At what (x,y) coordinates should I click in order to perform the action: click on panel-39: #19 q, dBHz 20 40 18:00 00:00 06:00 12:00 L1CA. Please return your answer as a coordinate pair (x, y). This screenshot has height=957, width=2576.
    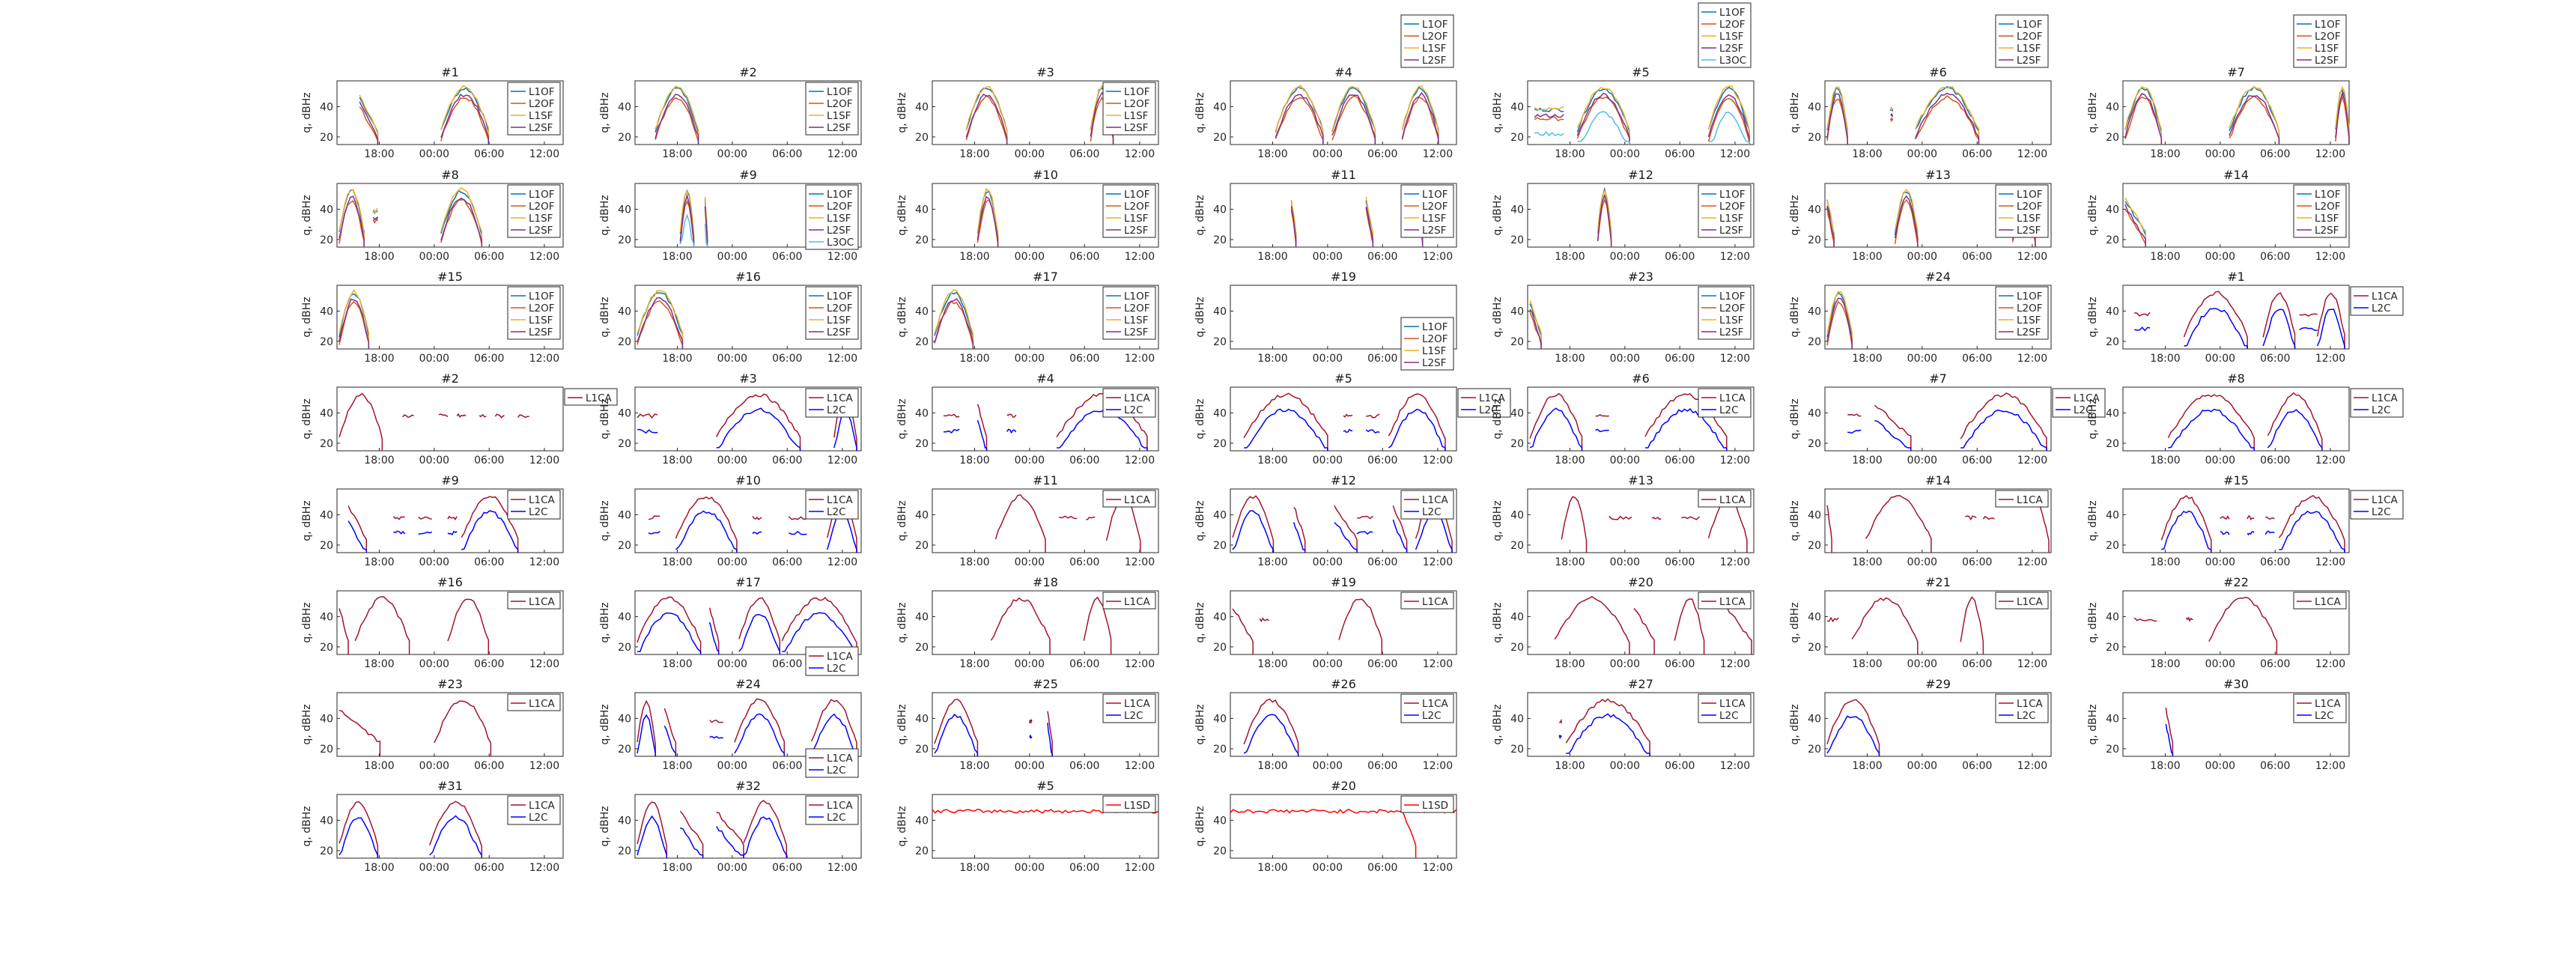
    Looking at the image, I should click on (1325, 623).